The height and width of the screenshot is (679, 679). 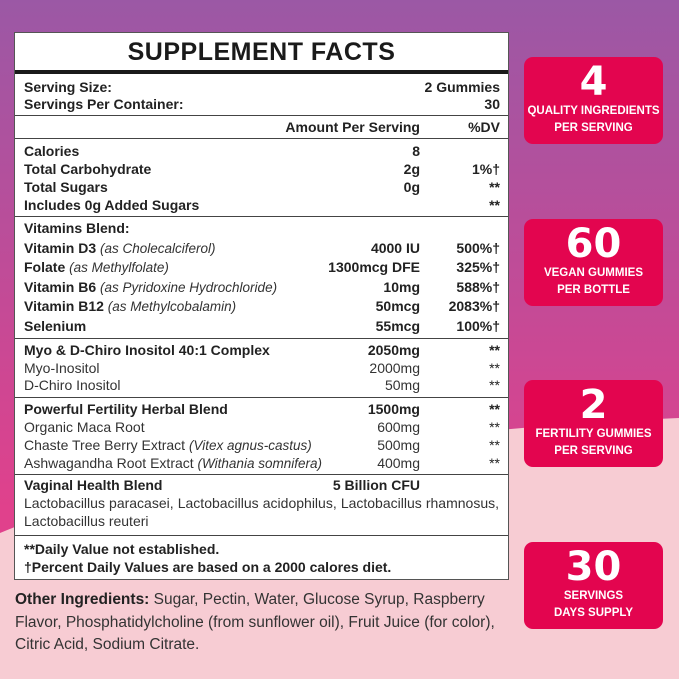 What do you see at coordinates (393, 409) in the screenshot?
I see `amount-value: 1500mg` at bounding box center [393, 409].